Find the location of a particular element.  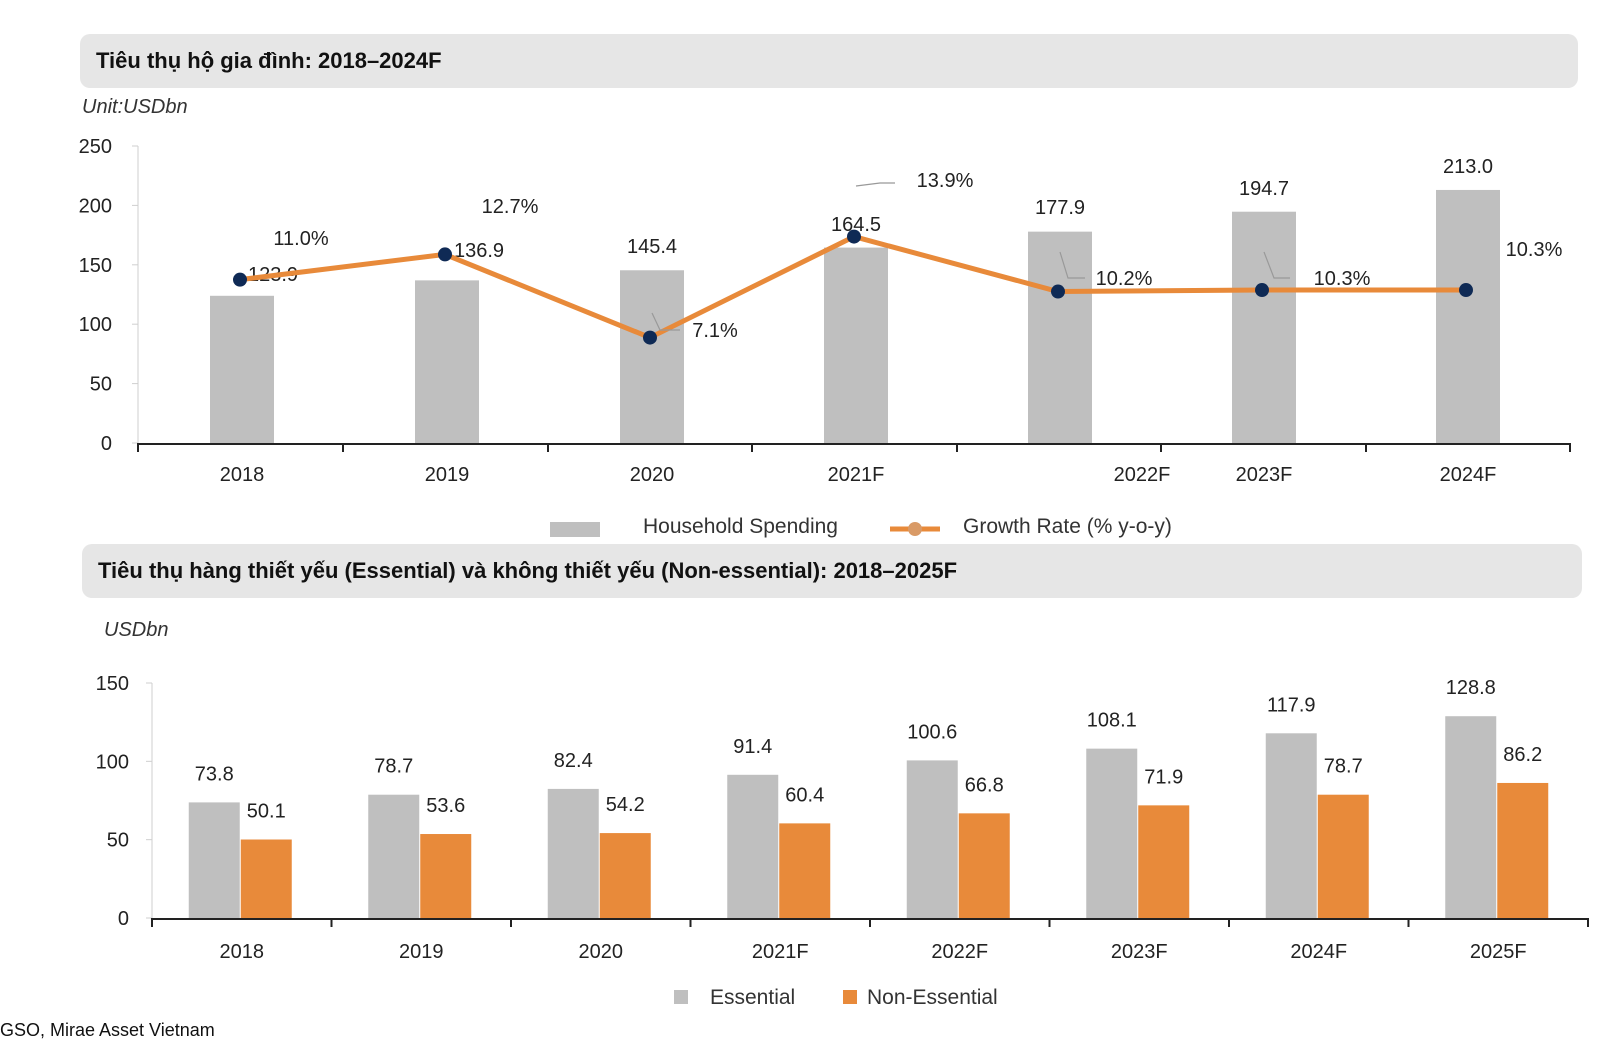

chart1-x-tick-label: 2023F is located at coordinates (1264, 475).